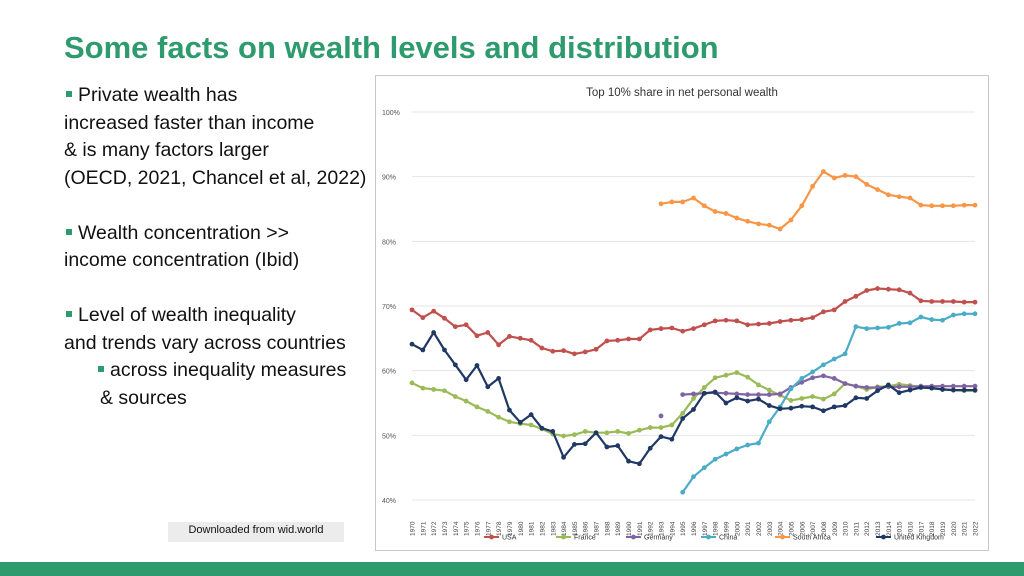 The width and height of the screenshot is (1024, 576). What do you see at coordinates (445, 528) in the screenshot?
I see `x-tick-label: 1973` at bounding box center [445, 528].